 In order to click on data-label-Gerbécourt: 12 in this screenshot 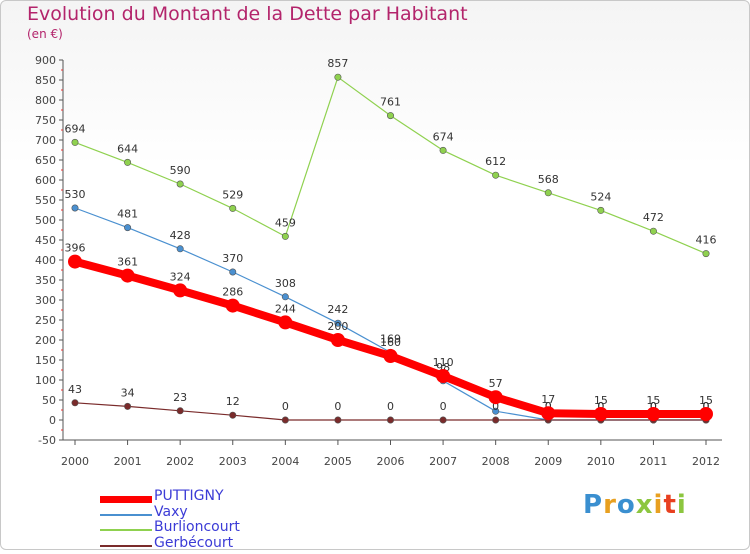, I will do `click(233, 401)`.